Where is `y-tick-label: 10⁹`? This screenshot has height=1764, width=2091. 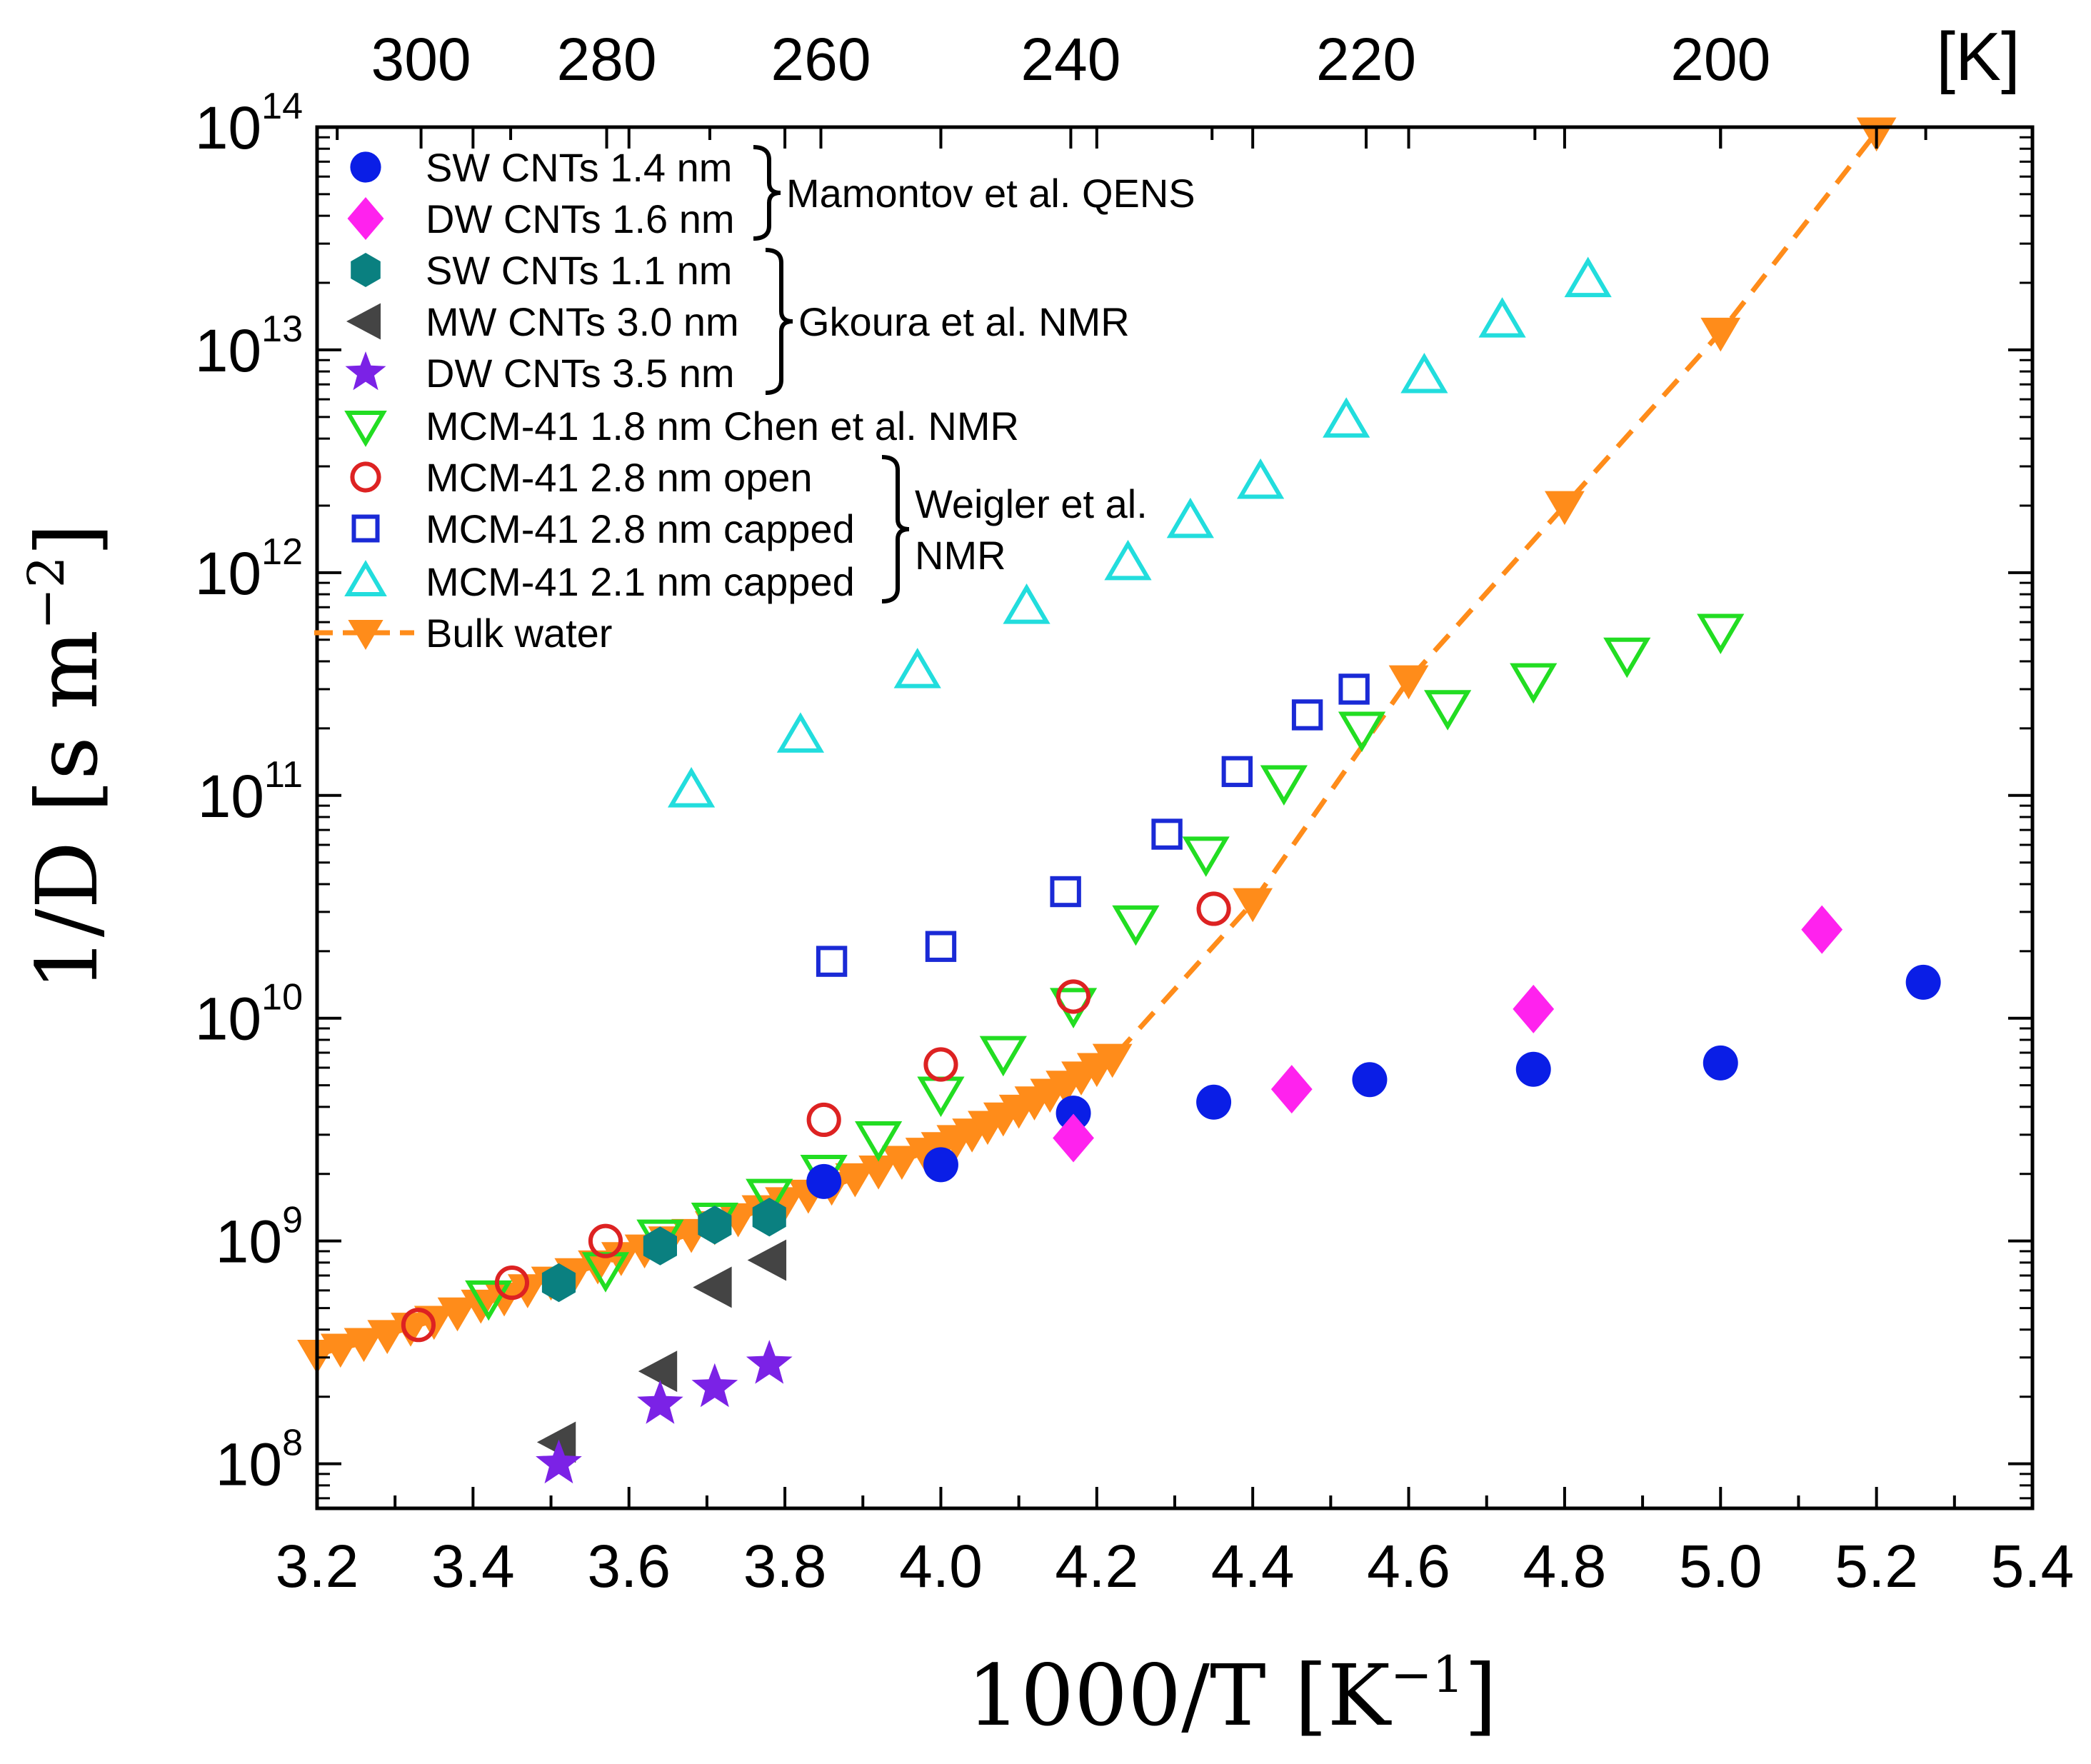 y-tick-label: 10⁹ is located at coordinates (259, 1238).